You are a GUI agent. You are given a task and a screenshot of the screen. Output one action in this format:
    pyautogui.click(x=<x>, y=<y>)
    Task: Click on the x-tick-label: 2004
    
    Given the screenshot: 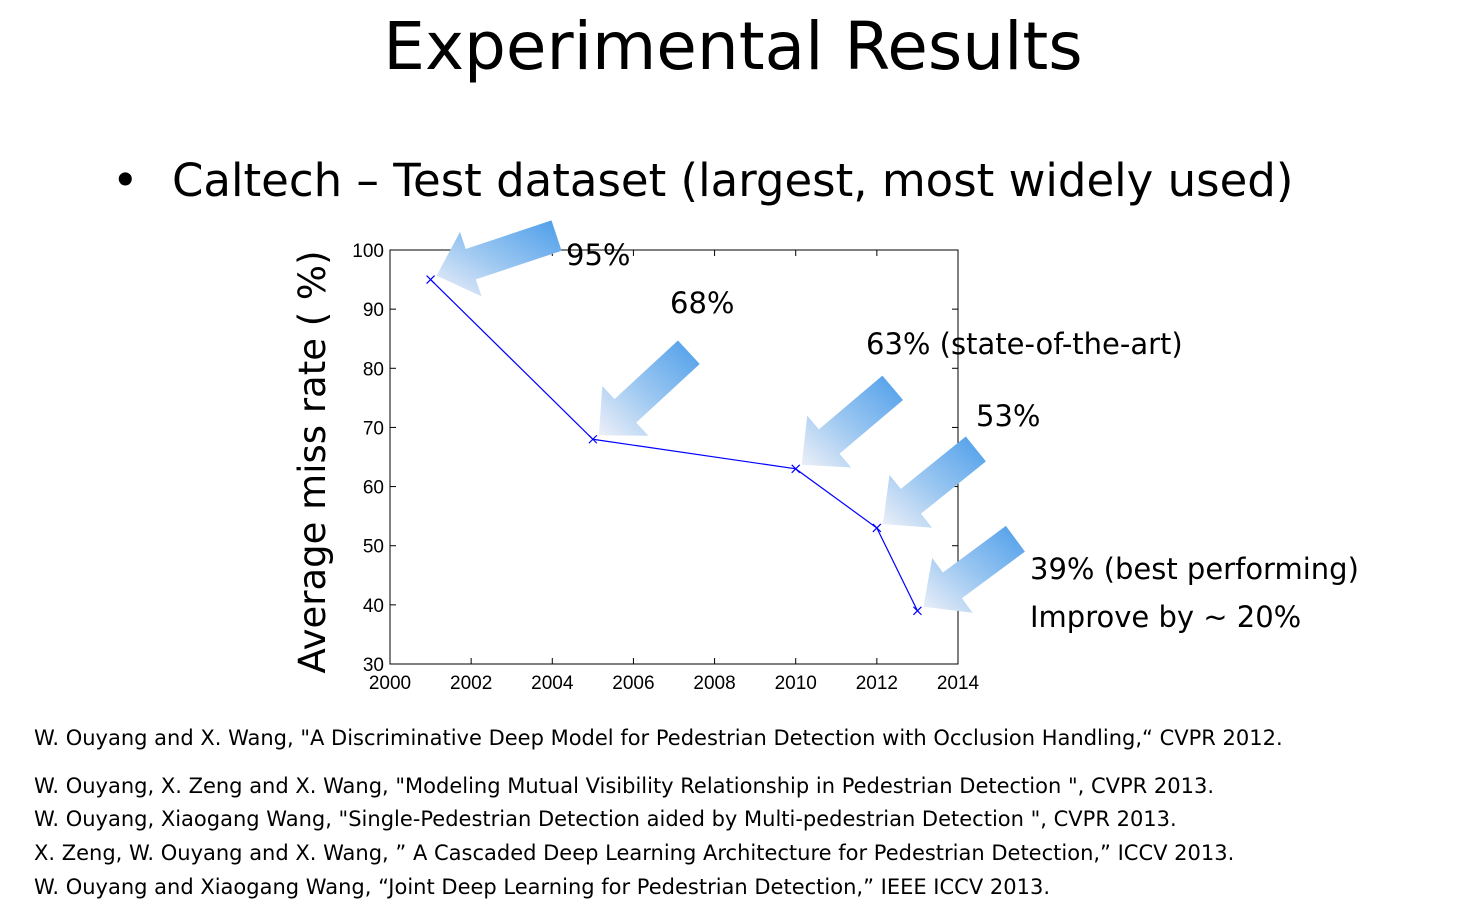 What is the action you would take?
    pyautogui.click(x=552, y=683)
    